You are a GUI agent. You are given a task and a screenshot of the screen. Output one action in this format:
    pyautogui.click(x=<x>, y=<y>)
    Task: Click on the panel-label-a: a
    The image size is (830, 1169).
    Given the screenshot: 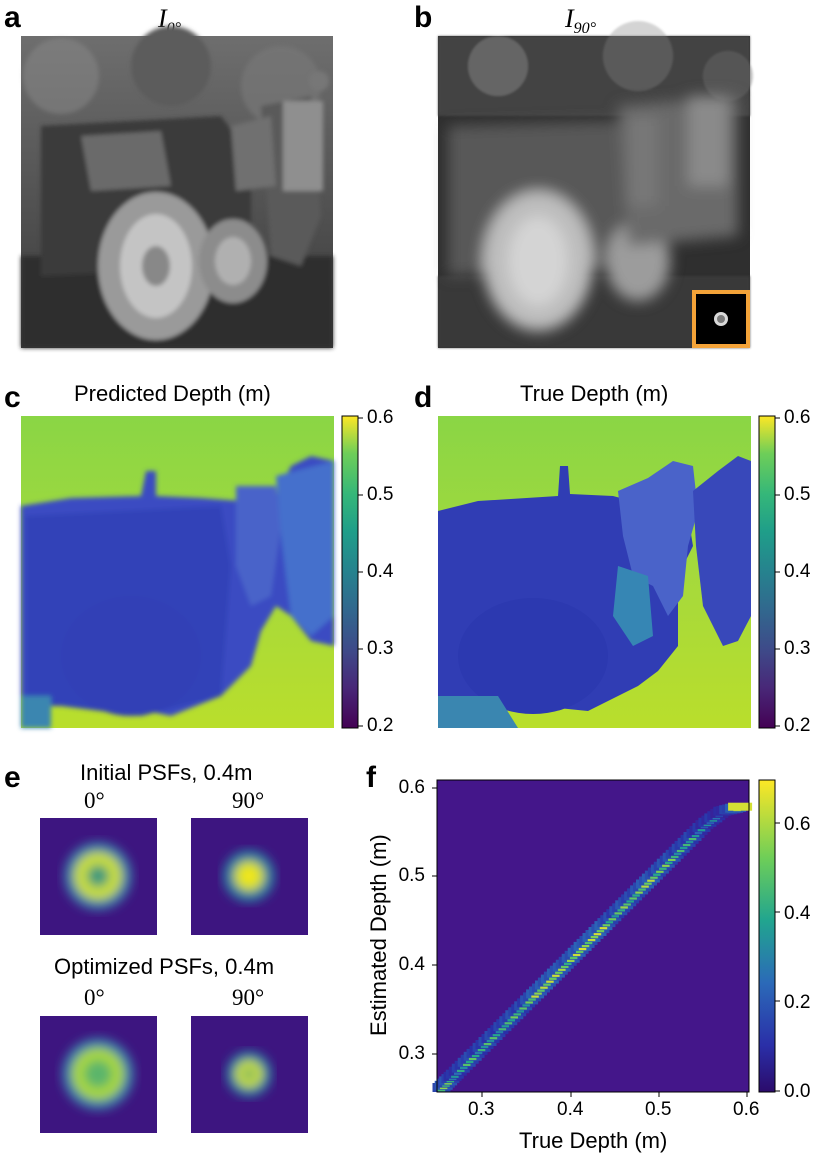 What is the action you would take?
    pyautogui.click(x=12, y=17)
    